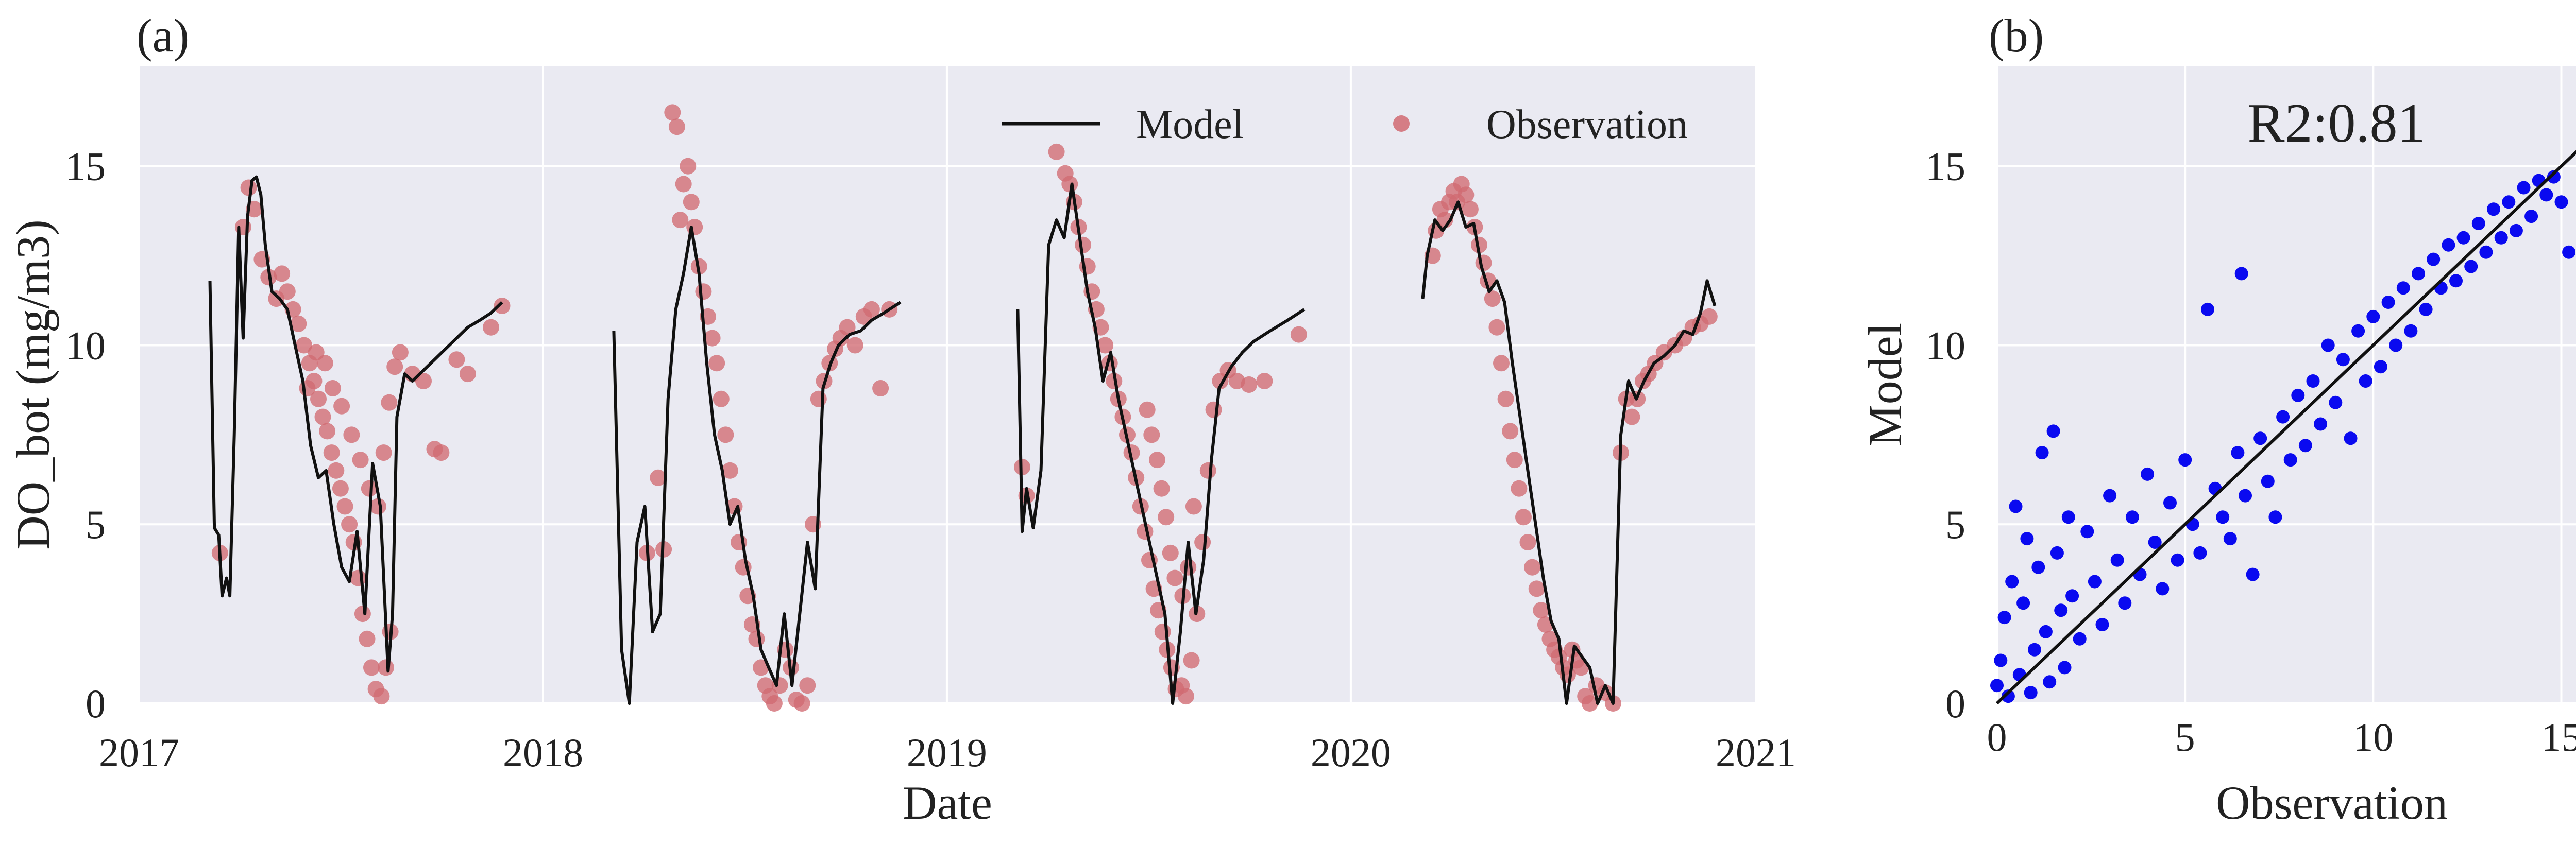 Image resolution: width=2576 pixels, height=846 pixels. What do you see at coordinates (1945, 345) in the screenshot?
I see `panel-b-y-tick-label: 10` at bounding box center [1945, 345].